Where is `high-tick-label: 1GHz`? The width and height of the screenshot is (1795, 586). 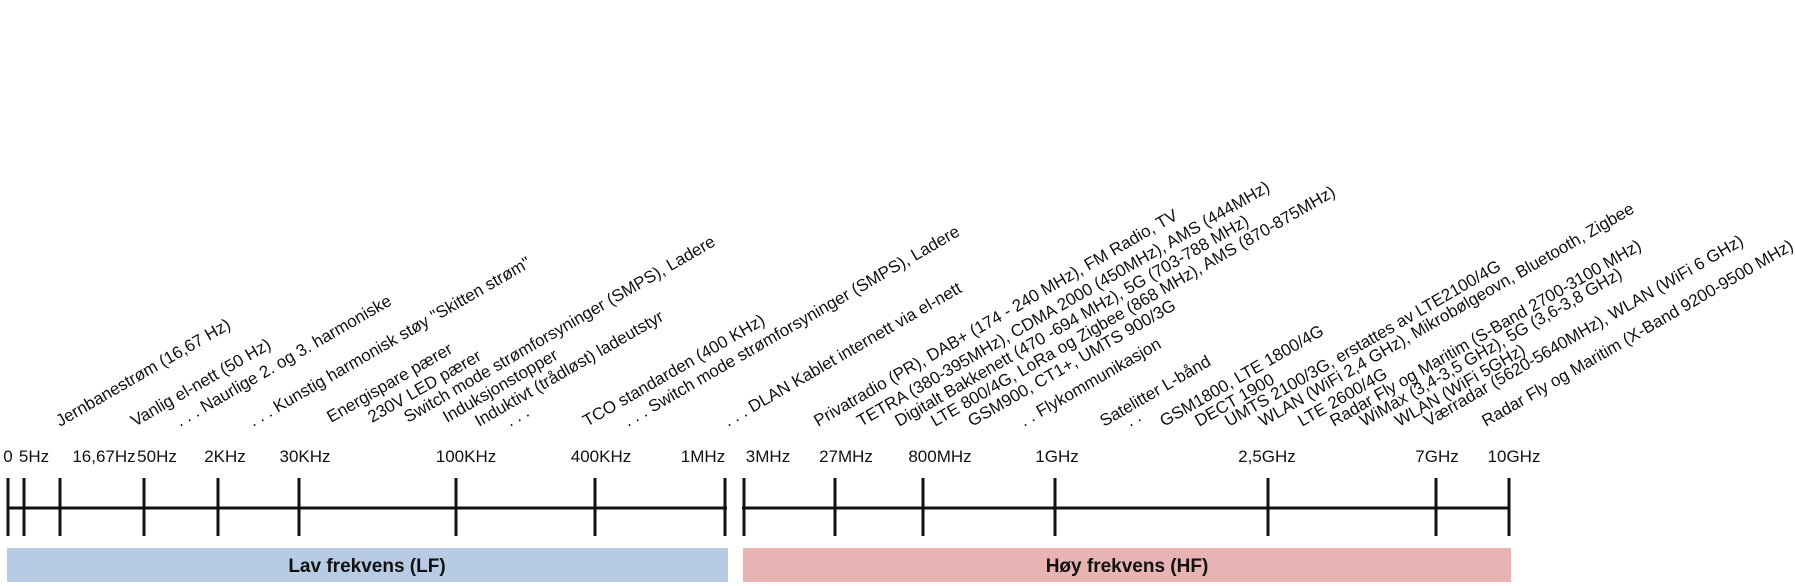 high-tick-label: 1GHz is located at coordinates (1056, 456).